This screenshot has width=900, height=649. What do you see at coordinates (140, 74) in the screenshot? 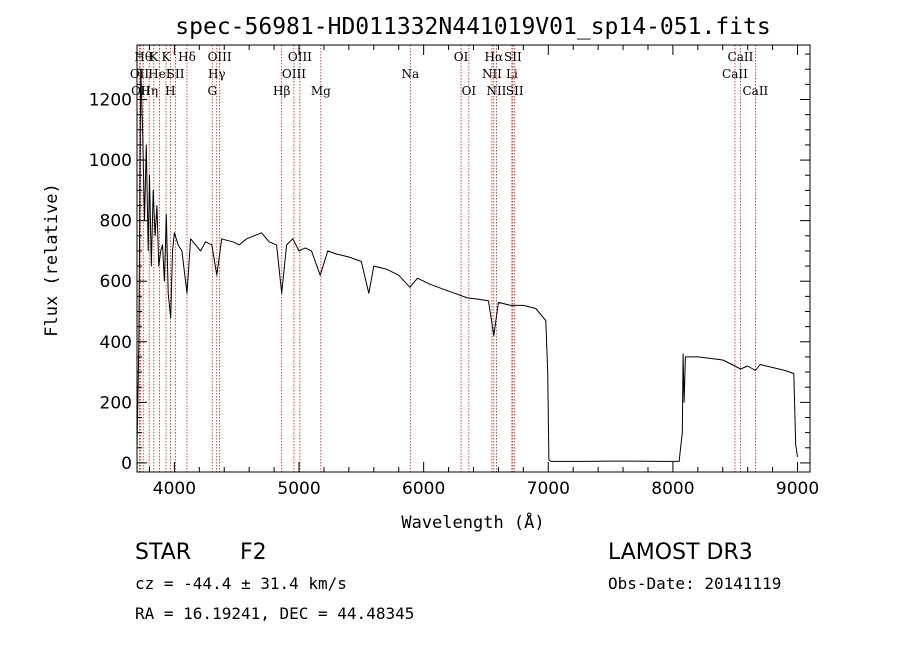
I see `marker-label-0: OII` at bounding box center [140, 74].